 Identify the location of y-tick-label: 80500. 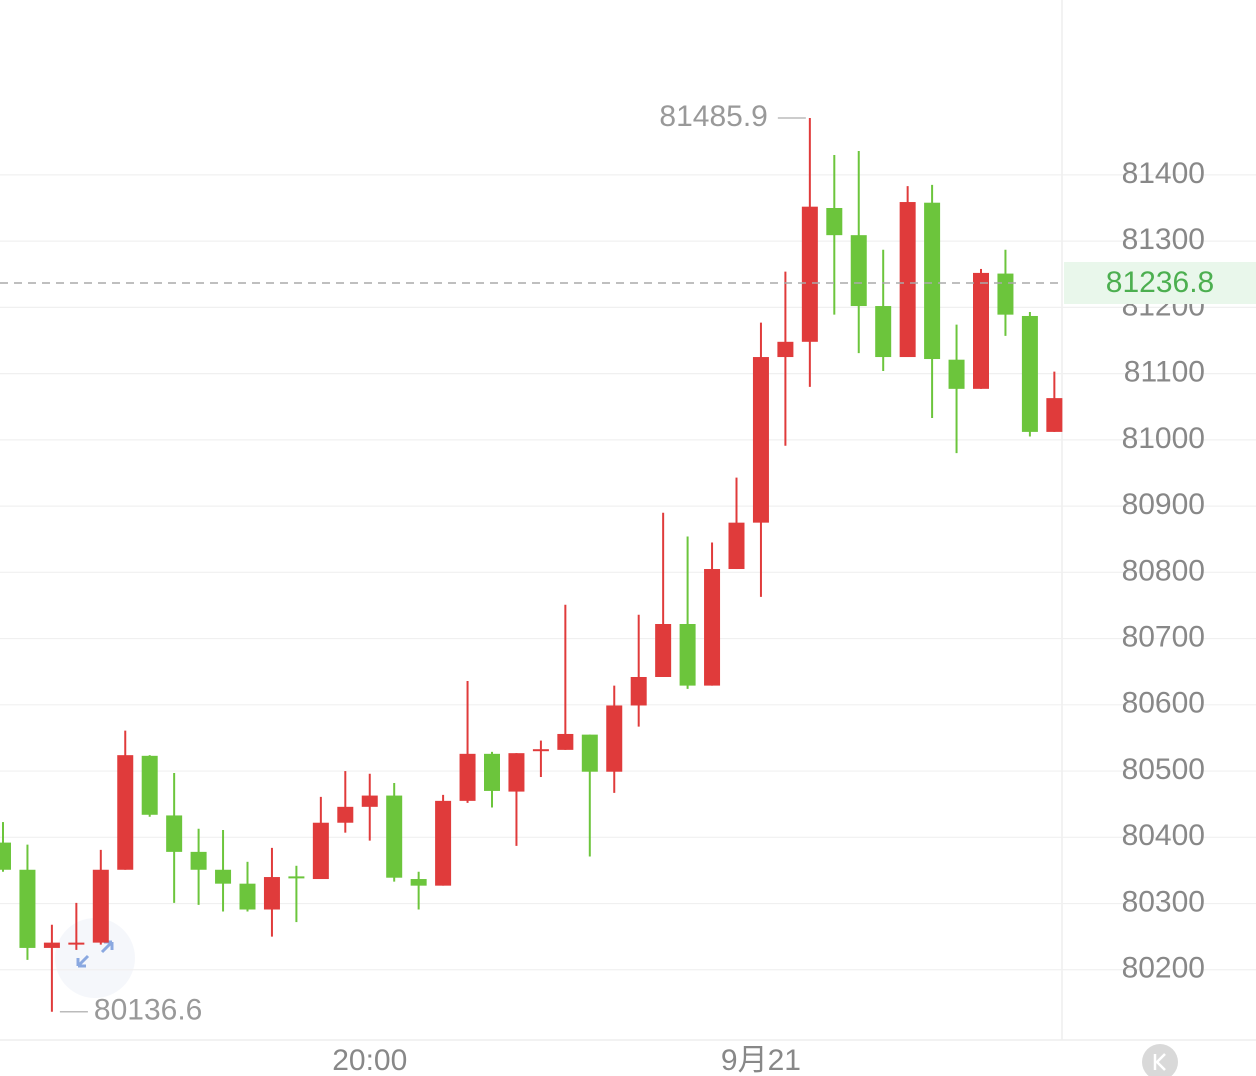
(1163, 769).